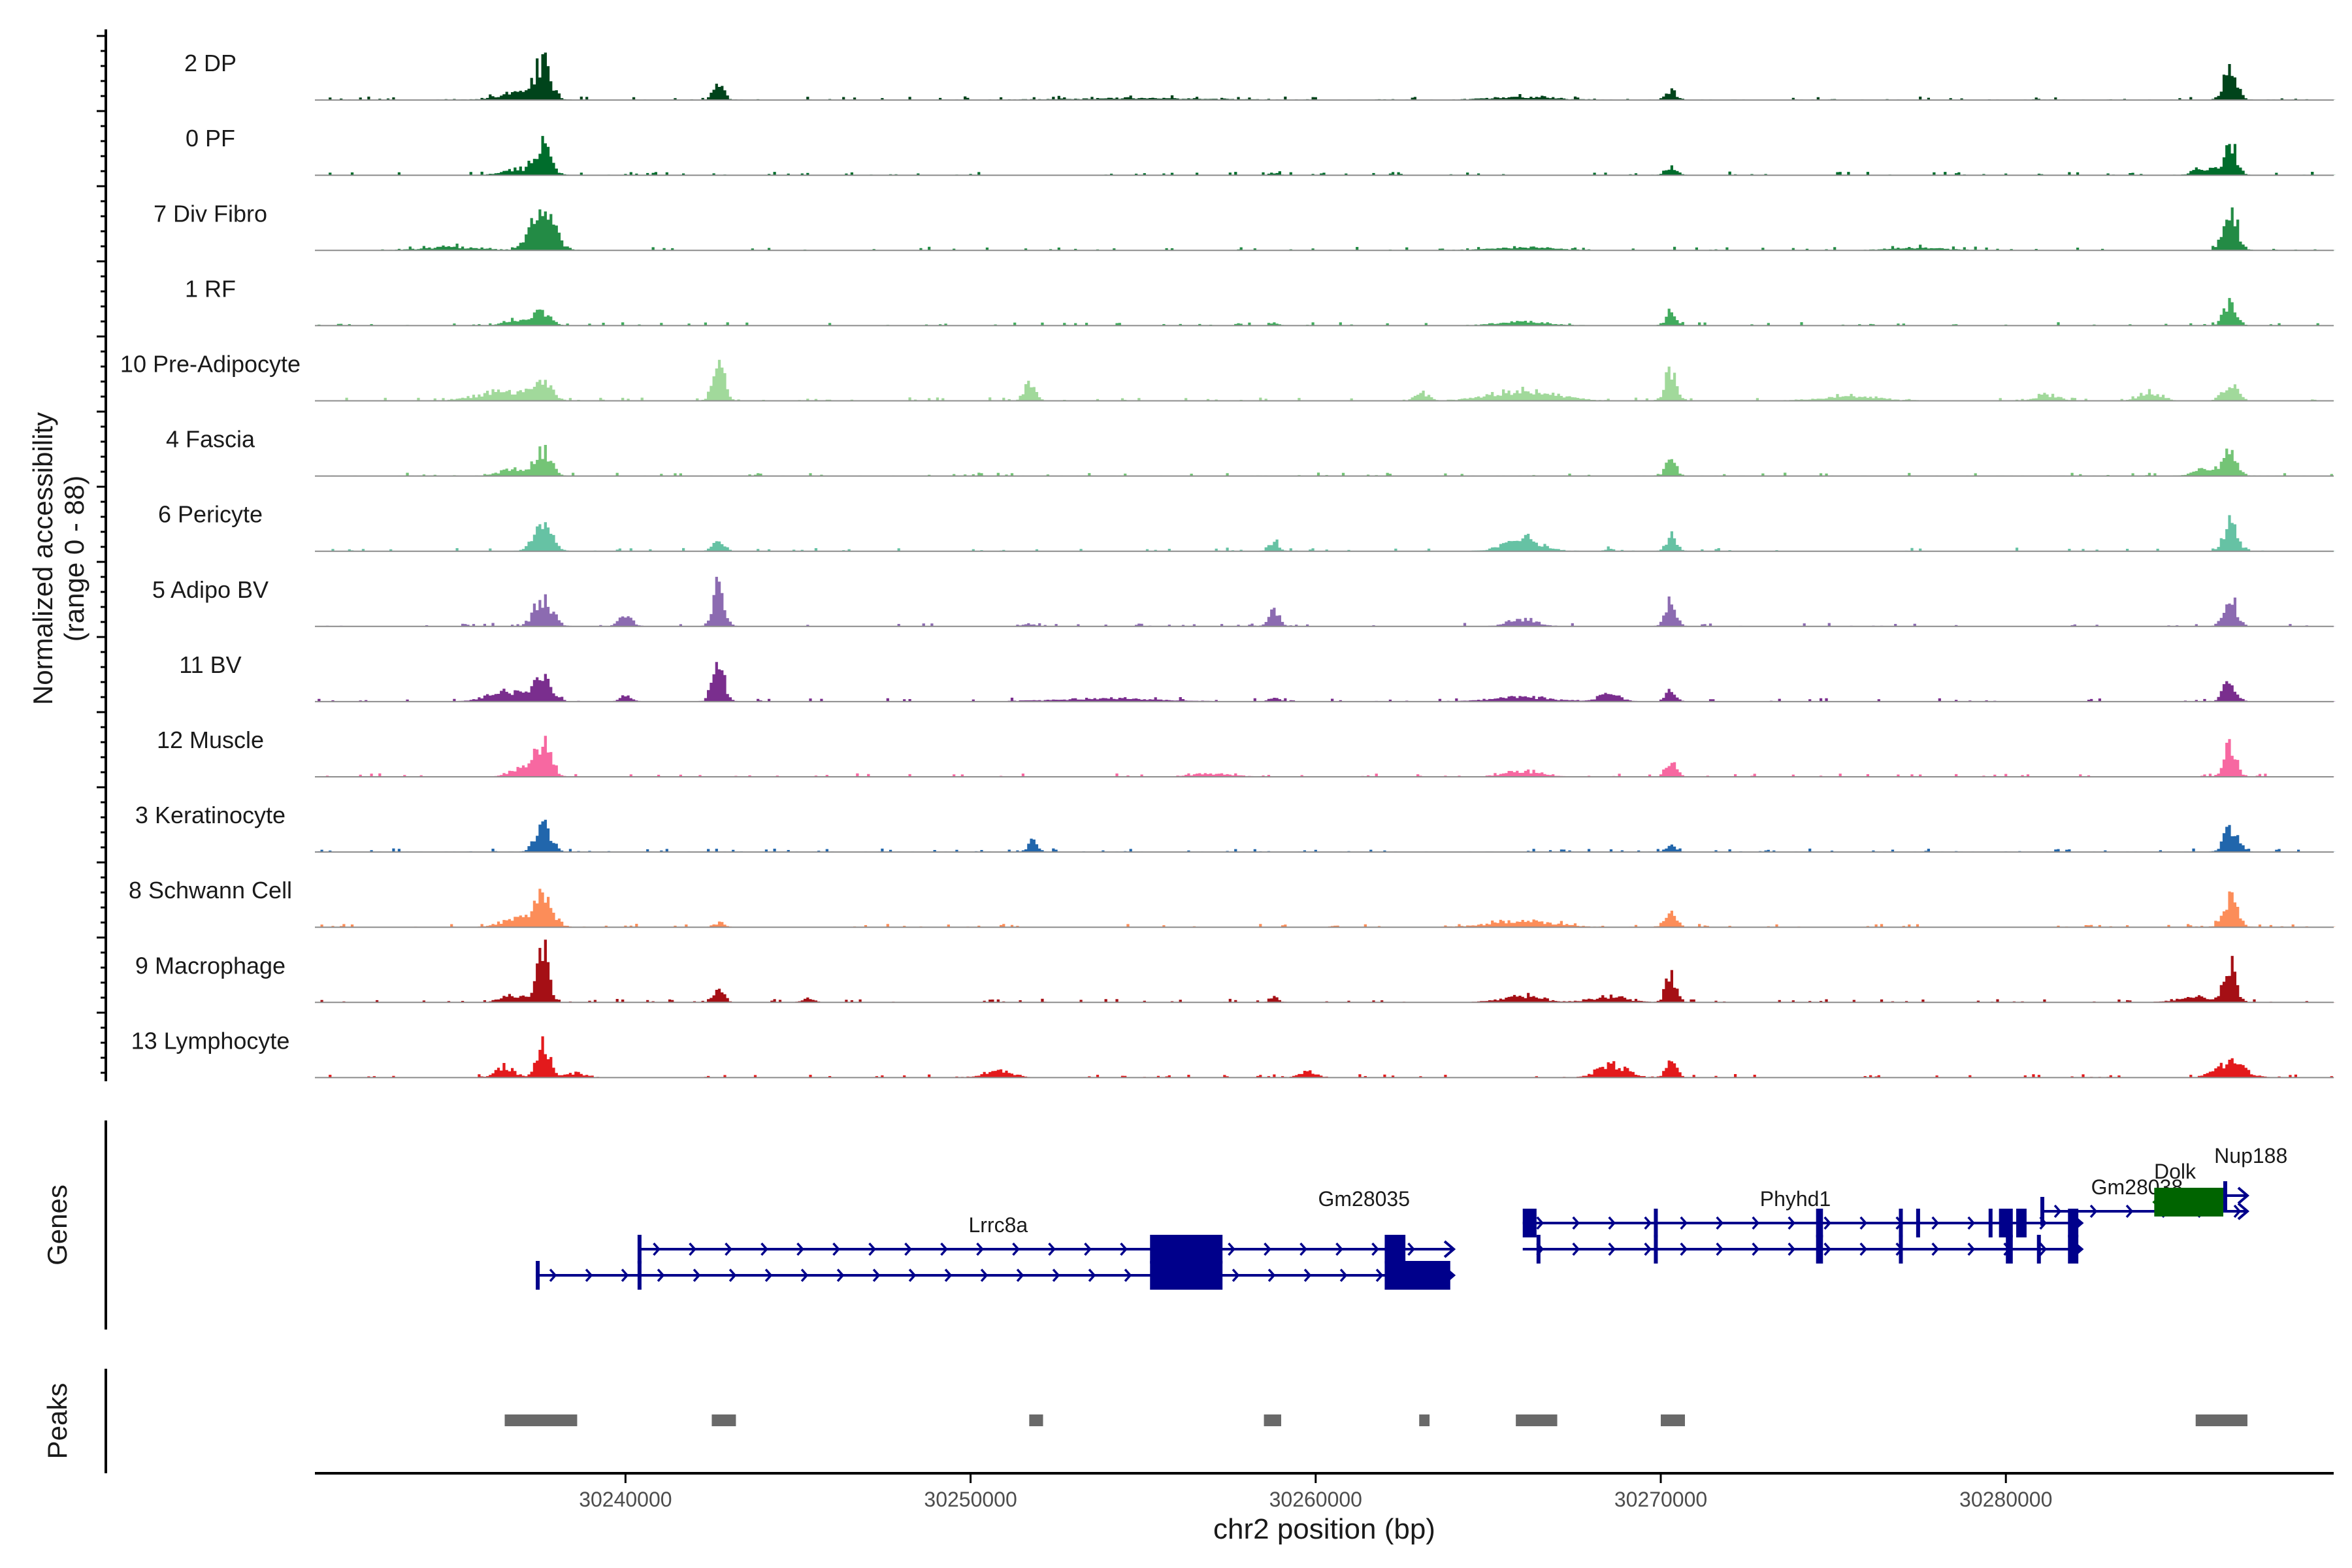 The image size is (2352, 1568). I want to click on track-label: 2 DP, so click(210, 63).